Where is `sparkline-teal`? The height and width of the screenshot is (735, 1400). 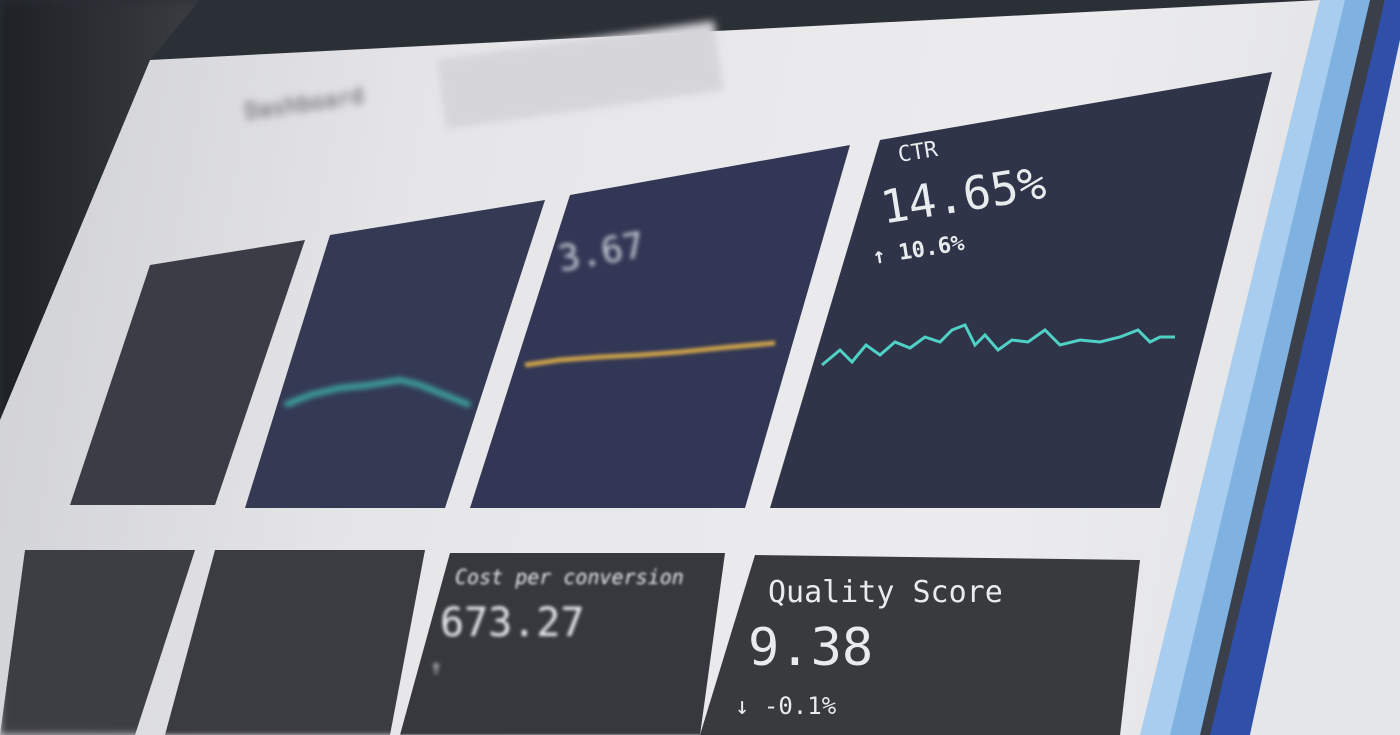 sparkline-teal is located at coordinates (377, 392).